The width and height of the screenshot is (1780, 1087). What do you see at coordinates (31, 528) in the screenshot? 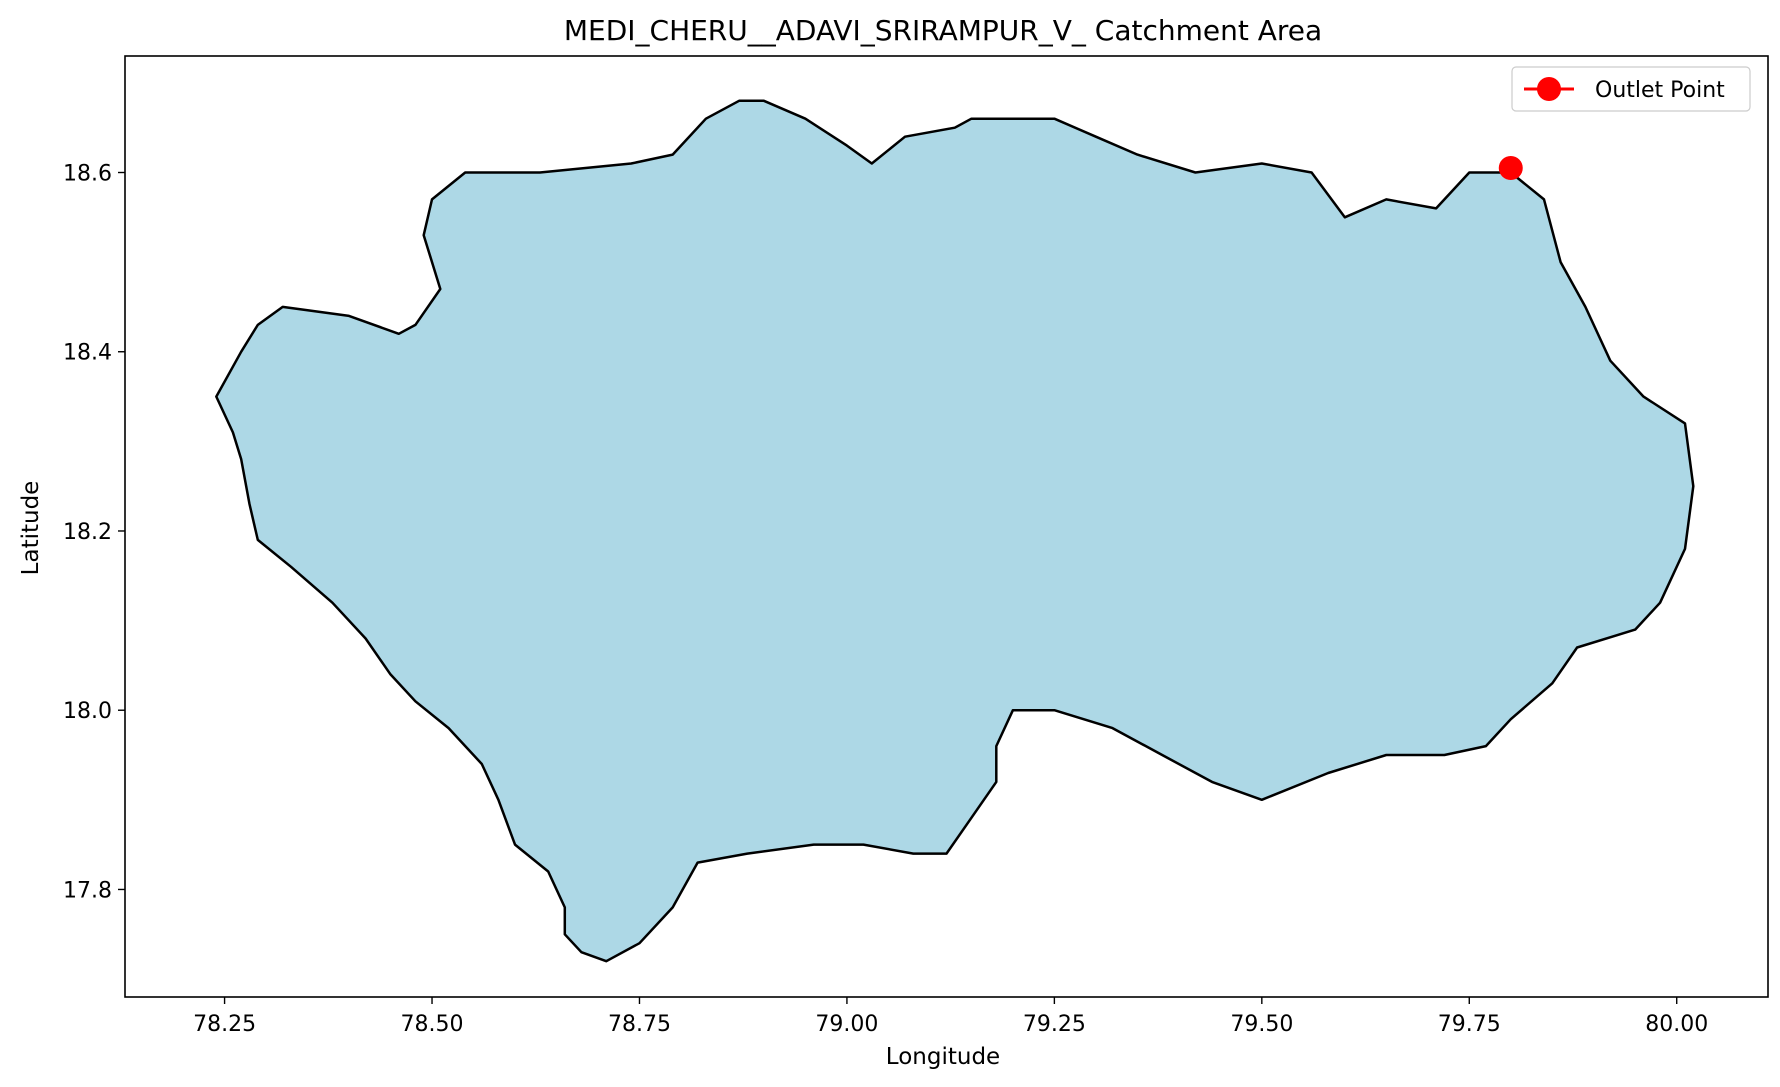
I see `y-axis-label: Latitude` at bounding box center [31, 528].